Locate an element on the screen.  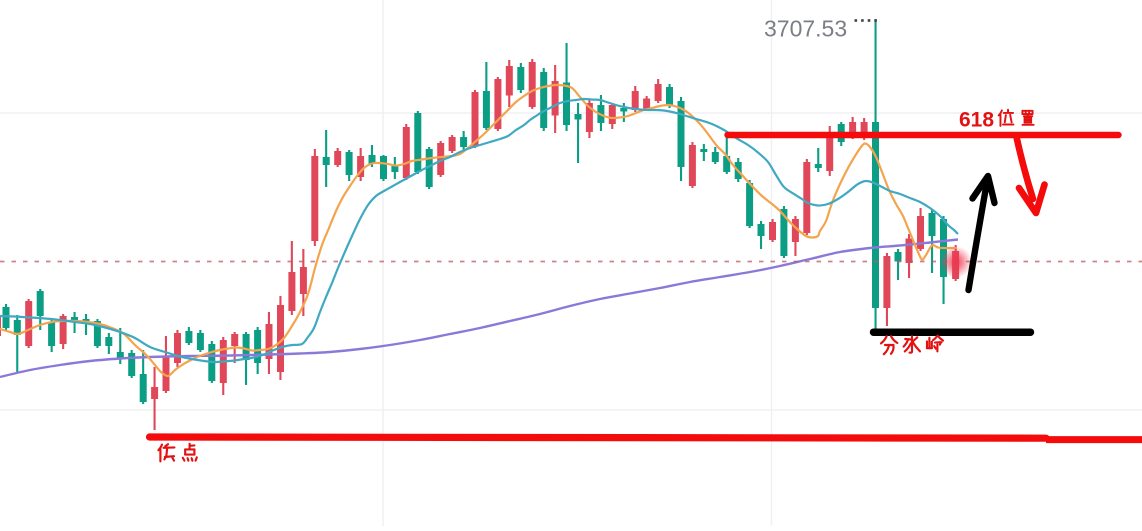
svg-text: 3707.53 is located at coordinates (805, 29).